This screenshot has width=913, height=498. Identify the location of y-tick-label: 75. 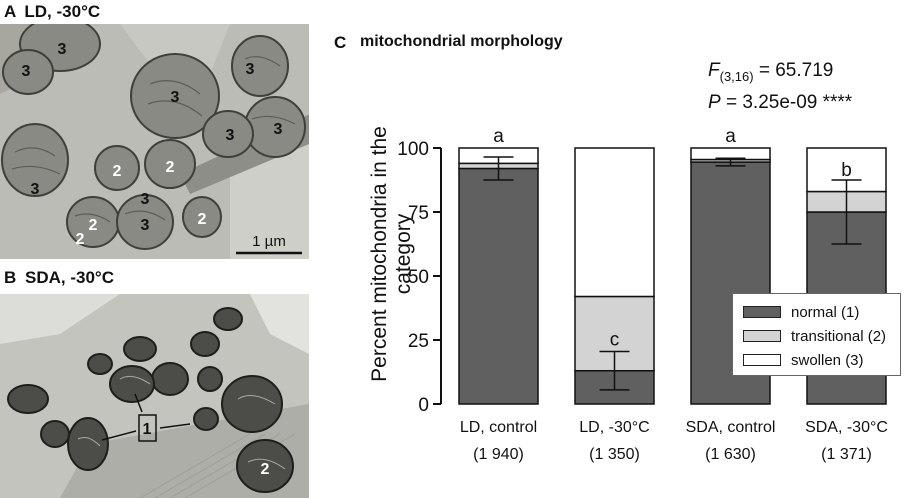
(418, 213).